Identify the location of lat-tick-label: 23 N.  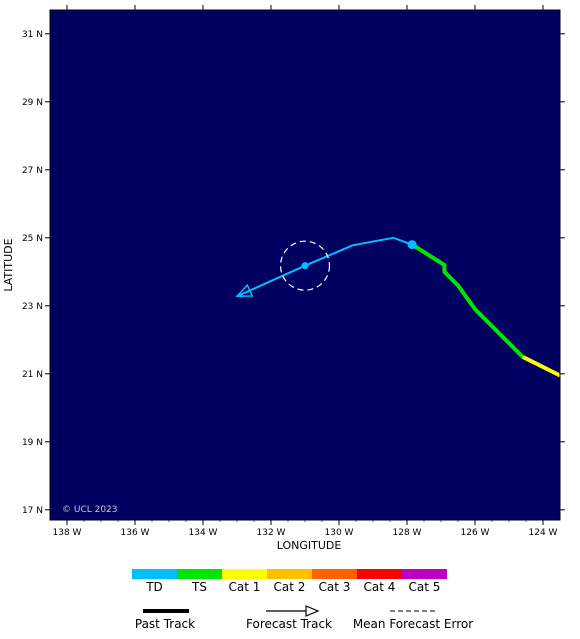
(32, 307).